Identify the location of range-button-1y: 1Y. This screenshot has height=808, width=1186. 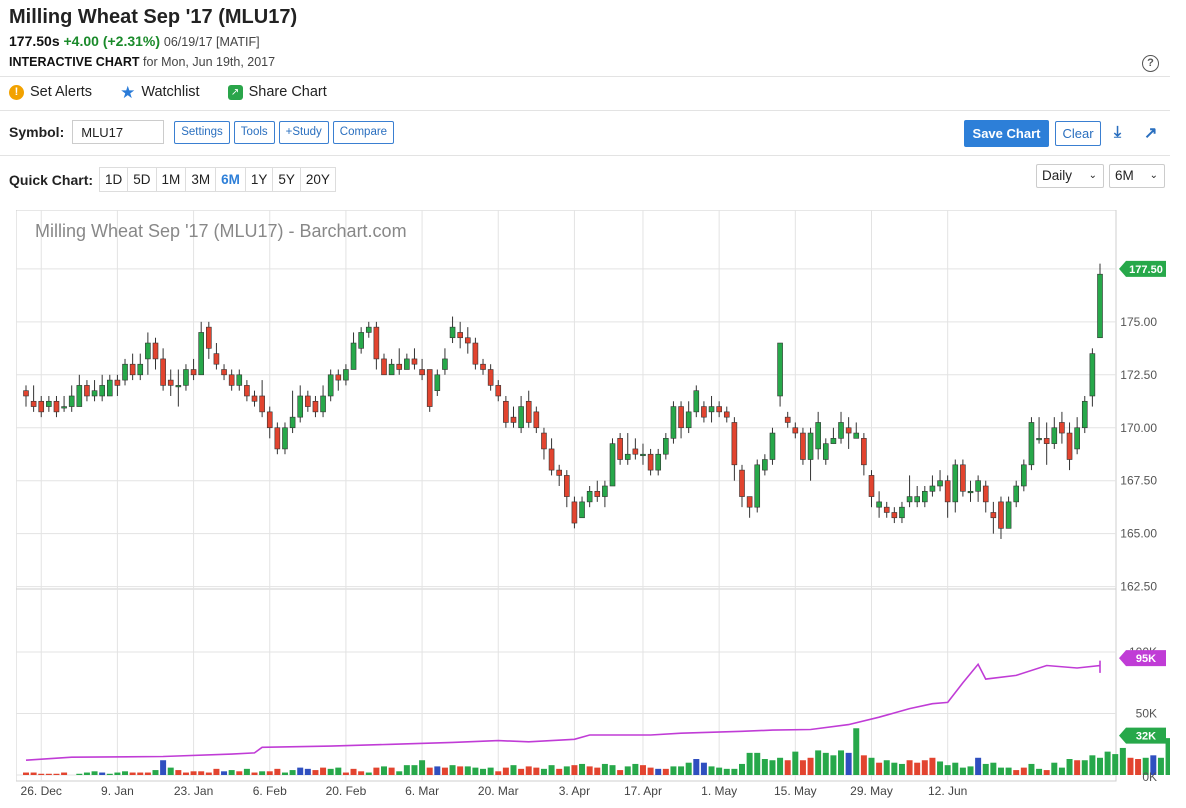
(260, 179).